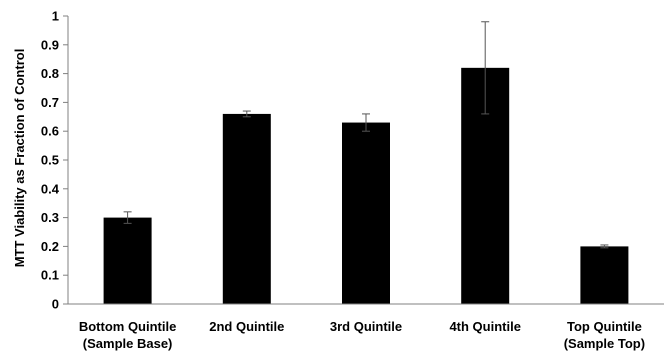 The image size is (664, 354). Describe the element at coordinates (50, 246) in the screenshot. I see `y-tick-label: 0.2` at that location.